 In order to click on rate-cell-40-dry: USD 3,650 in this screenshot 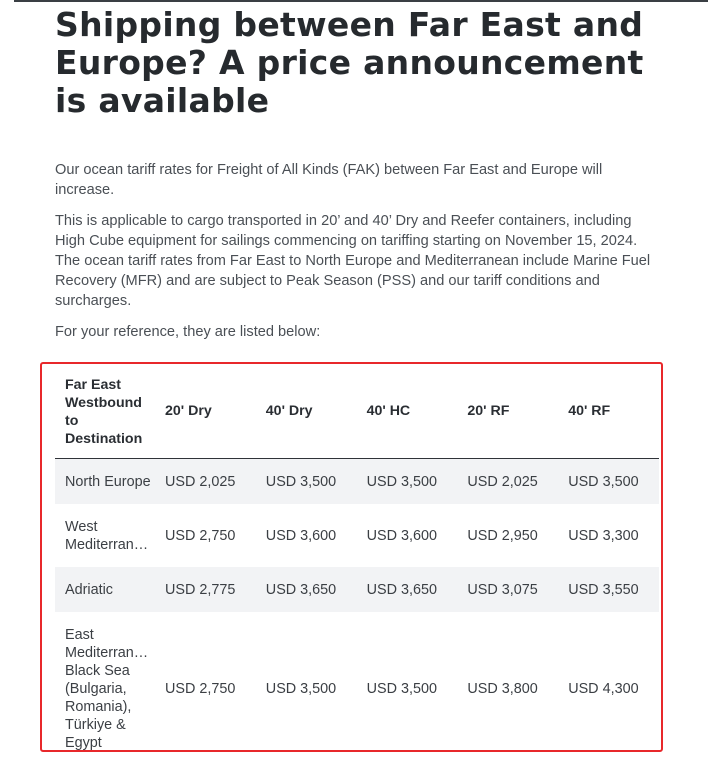, I will do `click(306, 589)`.